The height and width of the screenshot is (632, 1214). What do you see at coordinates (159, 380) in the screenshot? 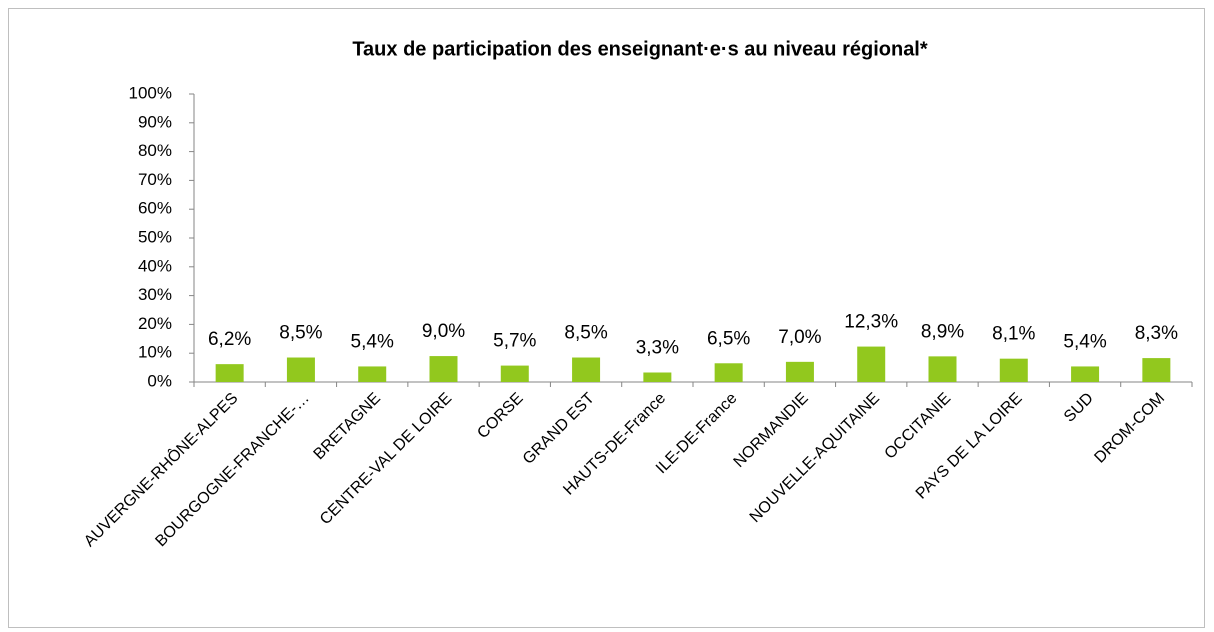
I see `y-tick-label: 0%` at bounding box center [159, 380].